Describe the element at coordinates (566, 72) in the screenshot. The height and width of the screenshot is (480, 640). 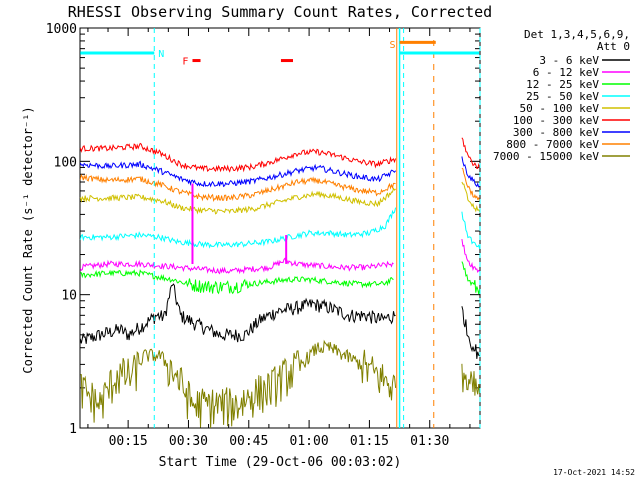
I see `legend-label-2: 6 - 12 keV` at that location.